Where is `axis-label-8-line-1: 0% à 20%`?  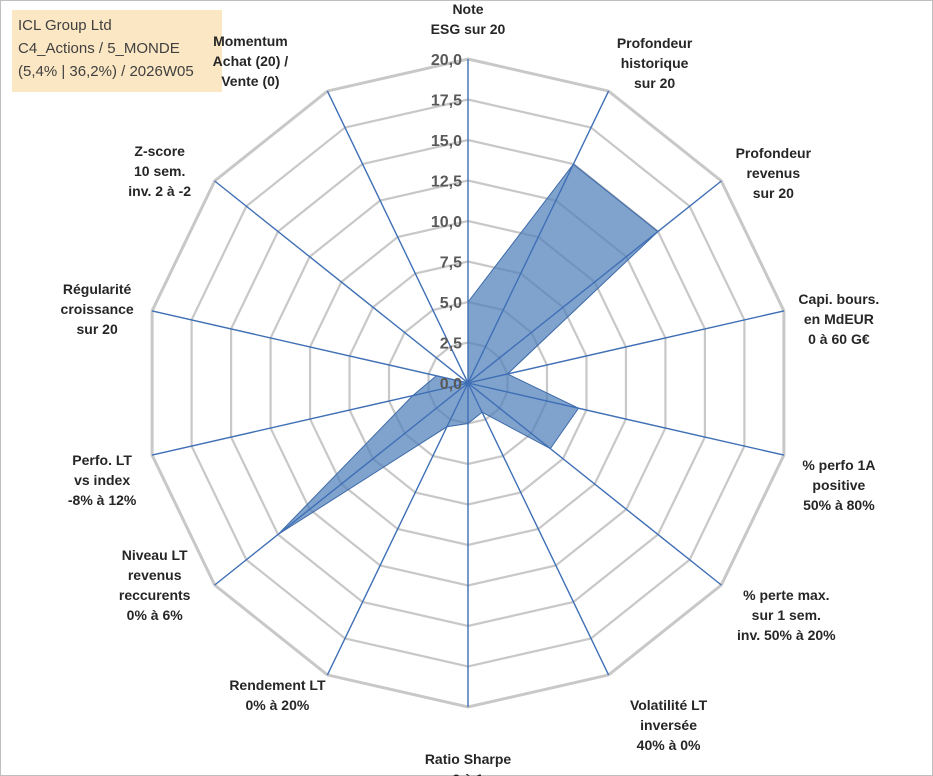 axis-label-8-line-1: 0% à 20% is located at coordinates (278, 705).